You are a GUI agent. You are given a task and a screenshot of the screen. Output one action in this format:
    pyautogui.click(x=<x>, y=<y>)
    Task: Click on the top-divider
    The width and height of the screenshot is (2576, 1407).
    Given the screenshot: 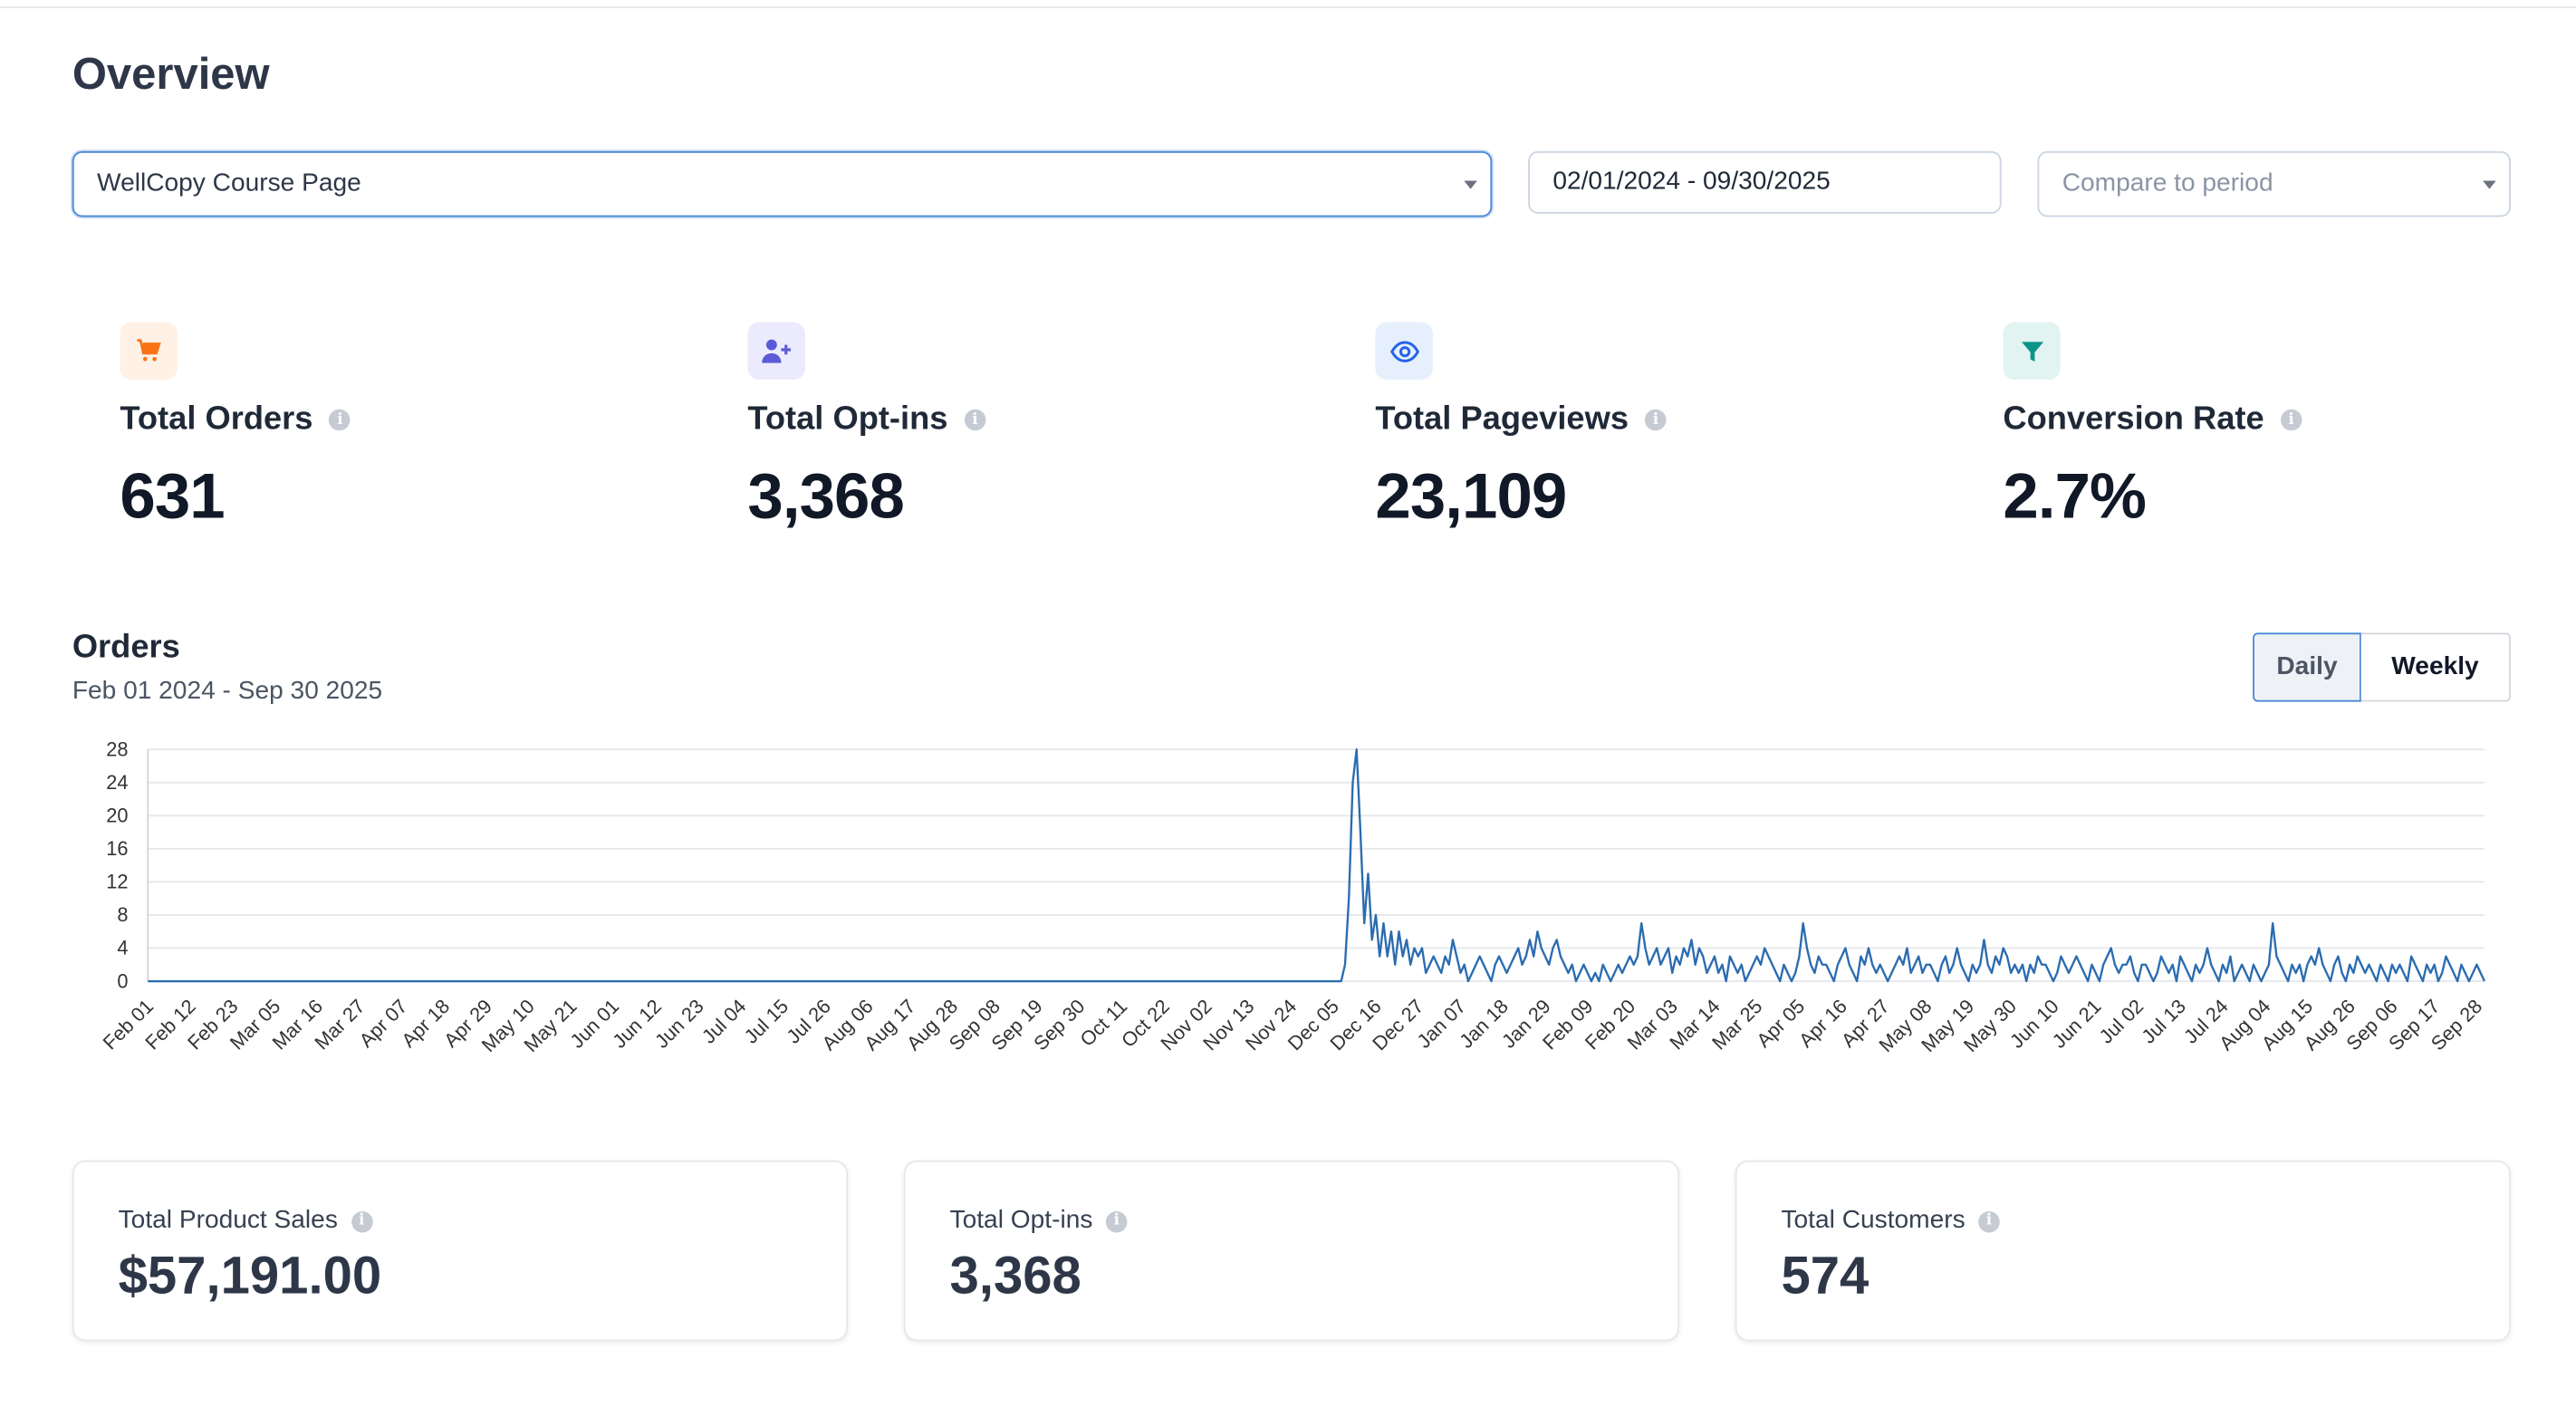 What is the action you would take?
    pyautogui.click(x=1288, y=8)
    